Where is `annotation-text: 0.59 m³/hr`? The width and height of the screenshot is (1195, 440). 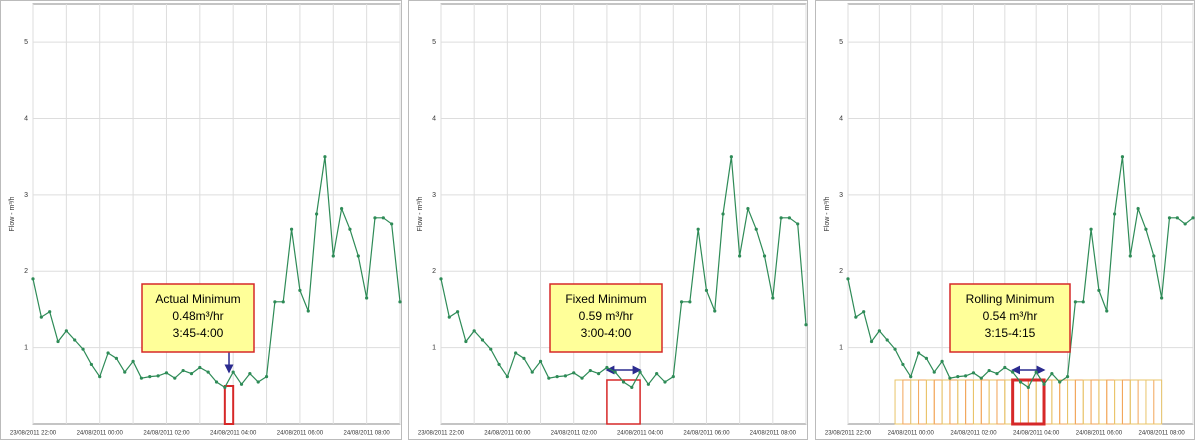
annotation-text: 0.59 m³/hr is located at coordinates (606, 316).